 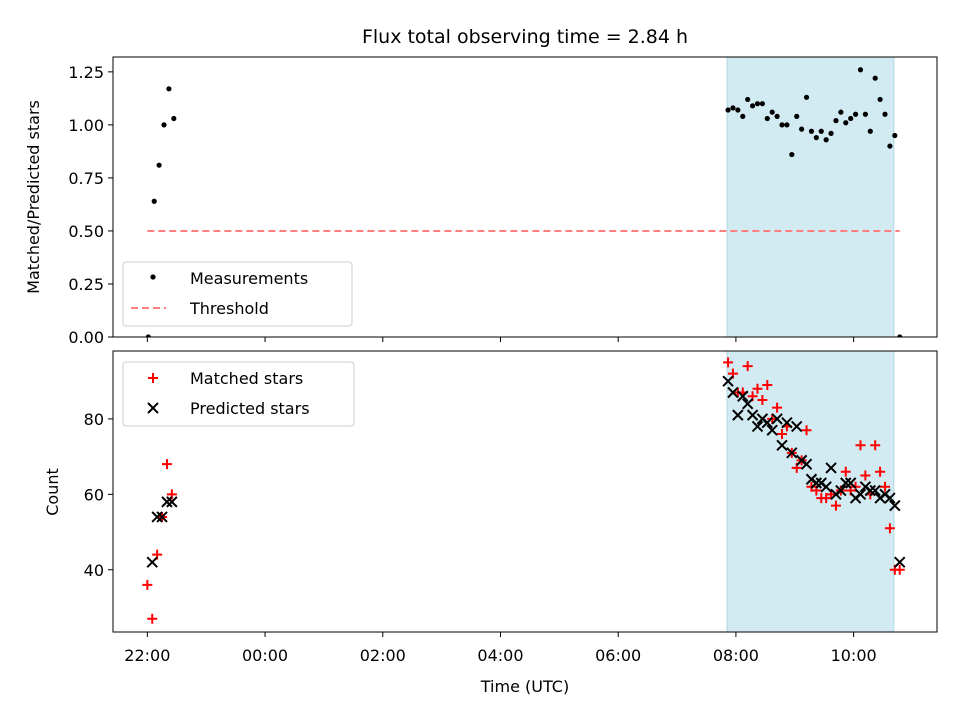 What do you see at coordinates (229, 308) in the screenshot?
I see `legend-label: Threshold` at bounding box center [229, 308].